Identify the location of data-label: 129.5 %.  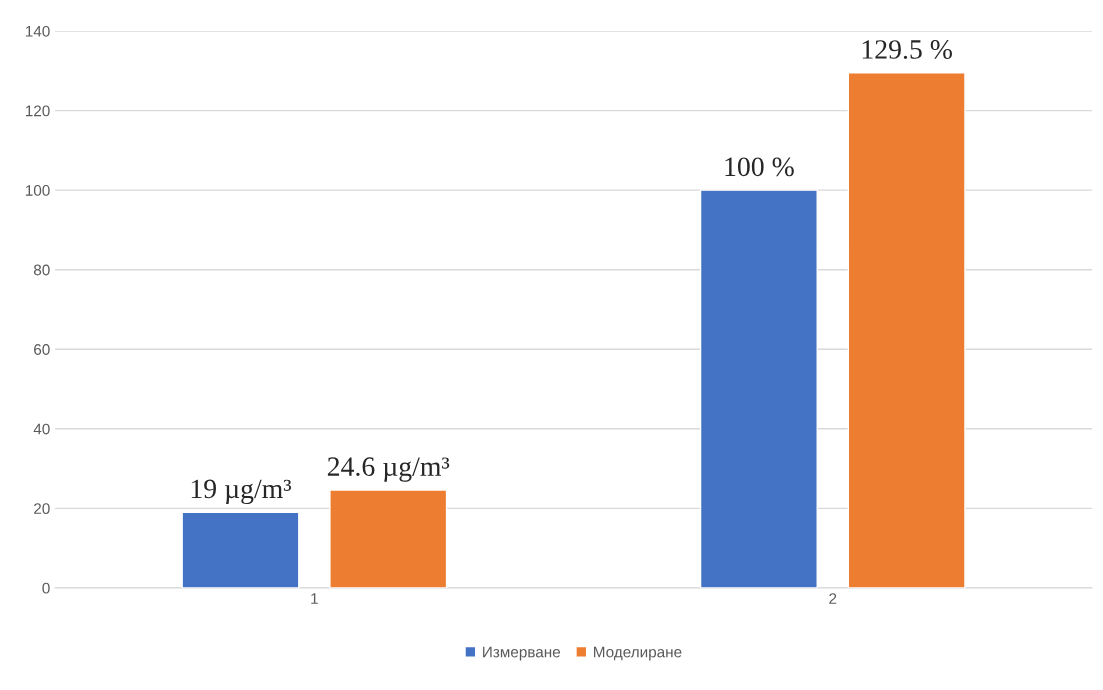
(907, 49).